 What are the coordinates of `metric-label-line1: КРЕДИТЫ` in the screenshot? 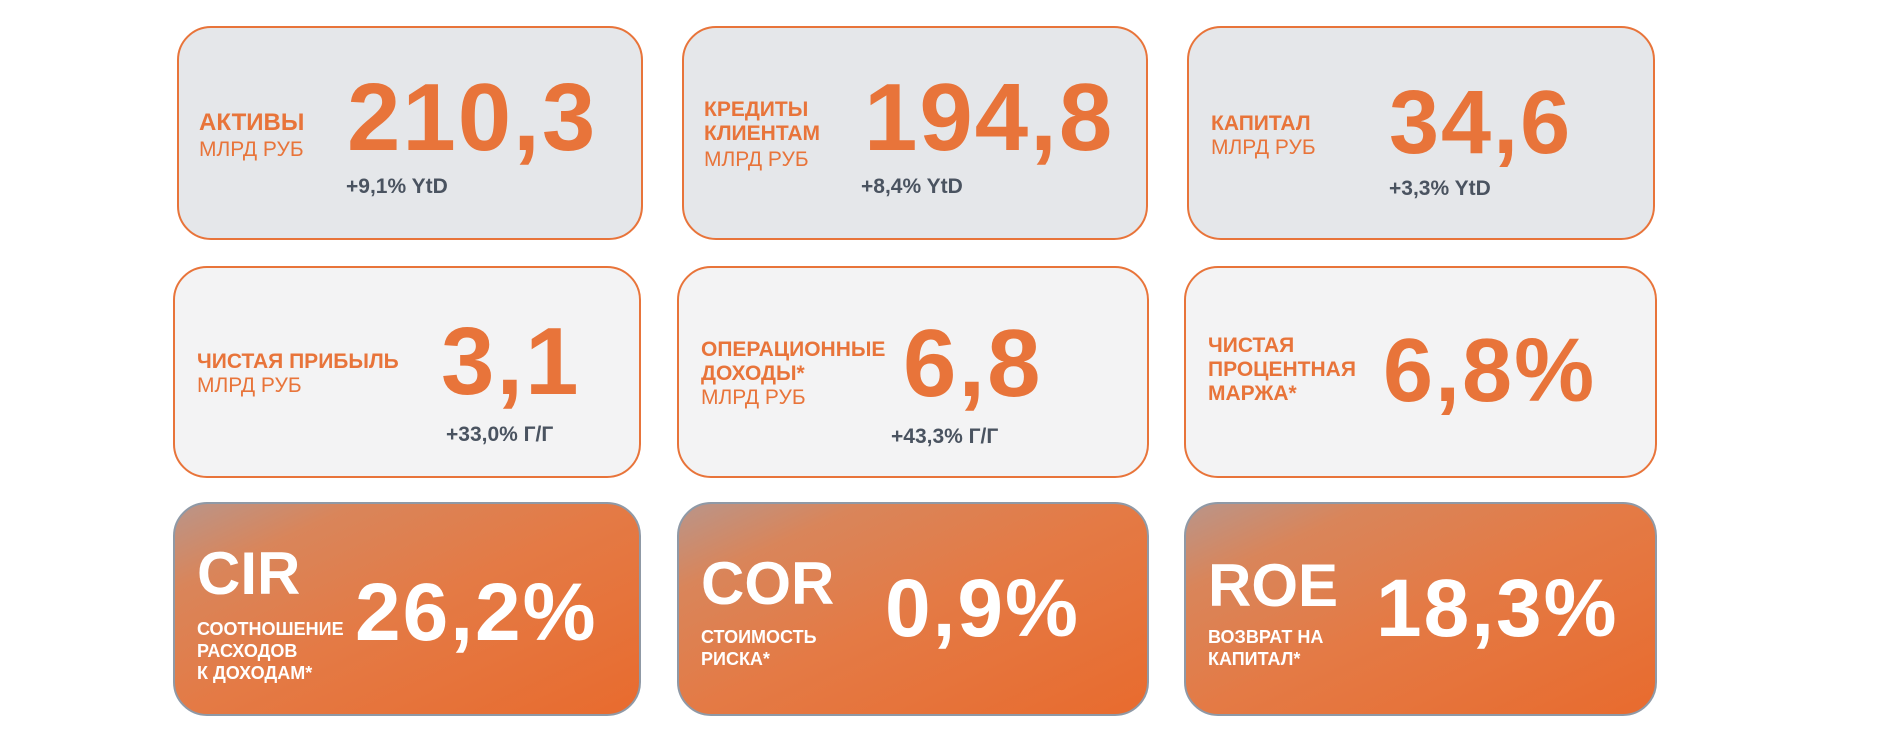 It's located at (756, 109).